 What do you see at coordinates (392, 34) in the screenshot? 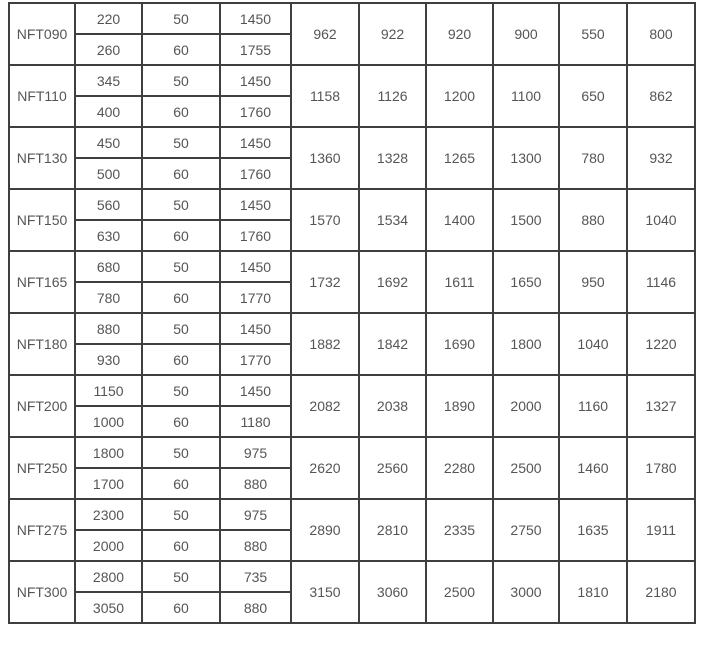
I see `value-cell: 922` at bounding box center [392, 34].